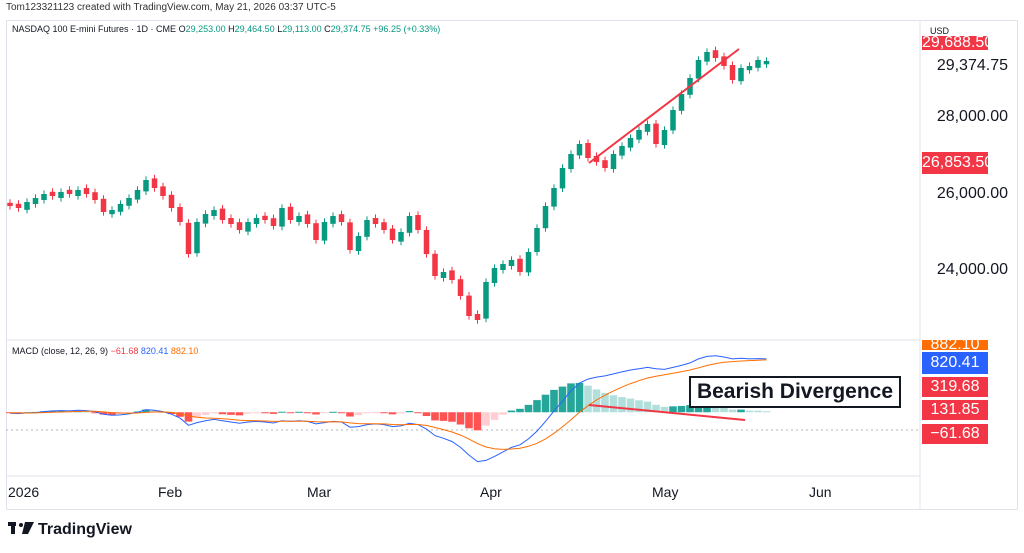 This screenshot has width=1024, height=553. What do you see at coordinates (667, 412) in the screenshot?
I see `macd-divergence-trendline` at bounding box center [667, 412].